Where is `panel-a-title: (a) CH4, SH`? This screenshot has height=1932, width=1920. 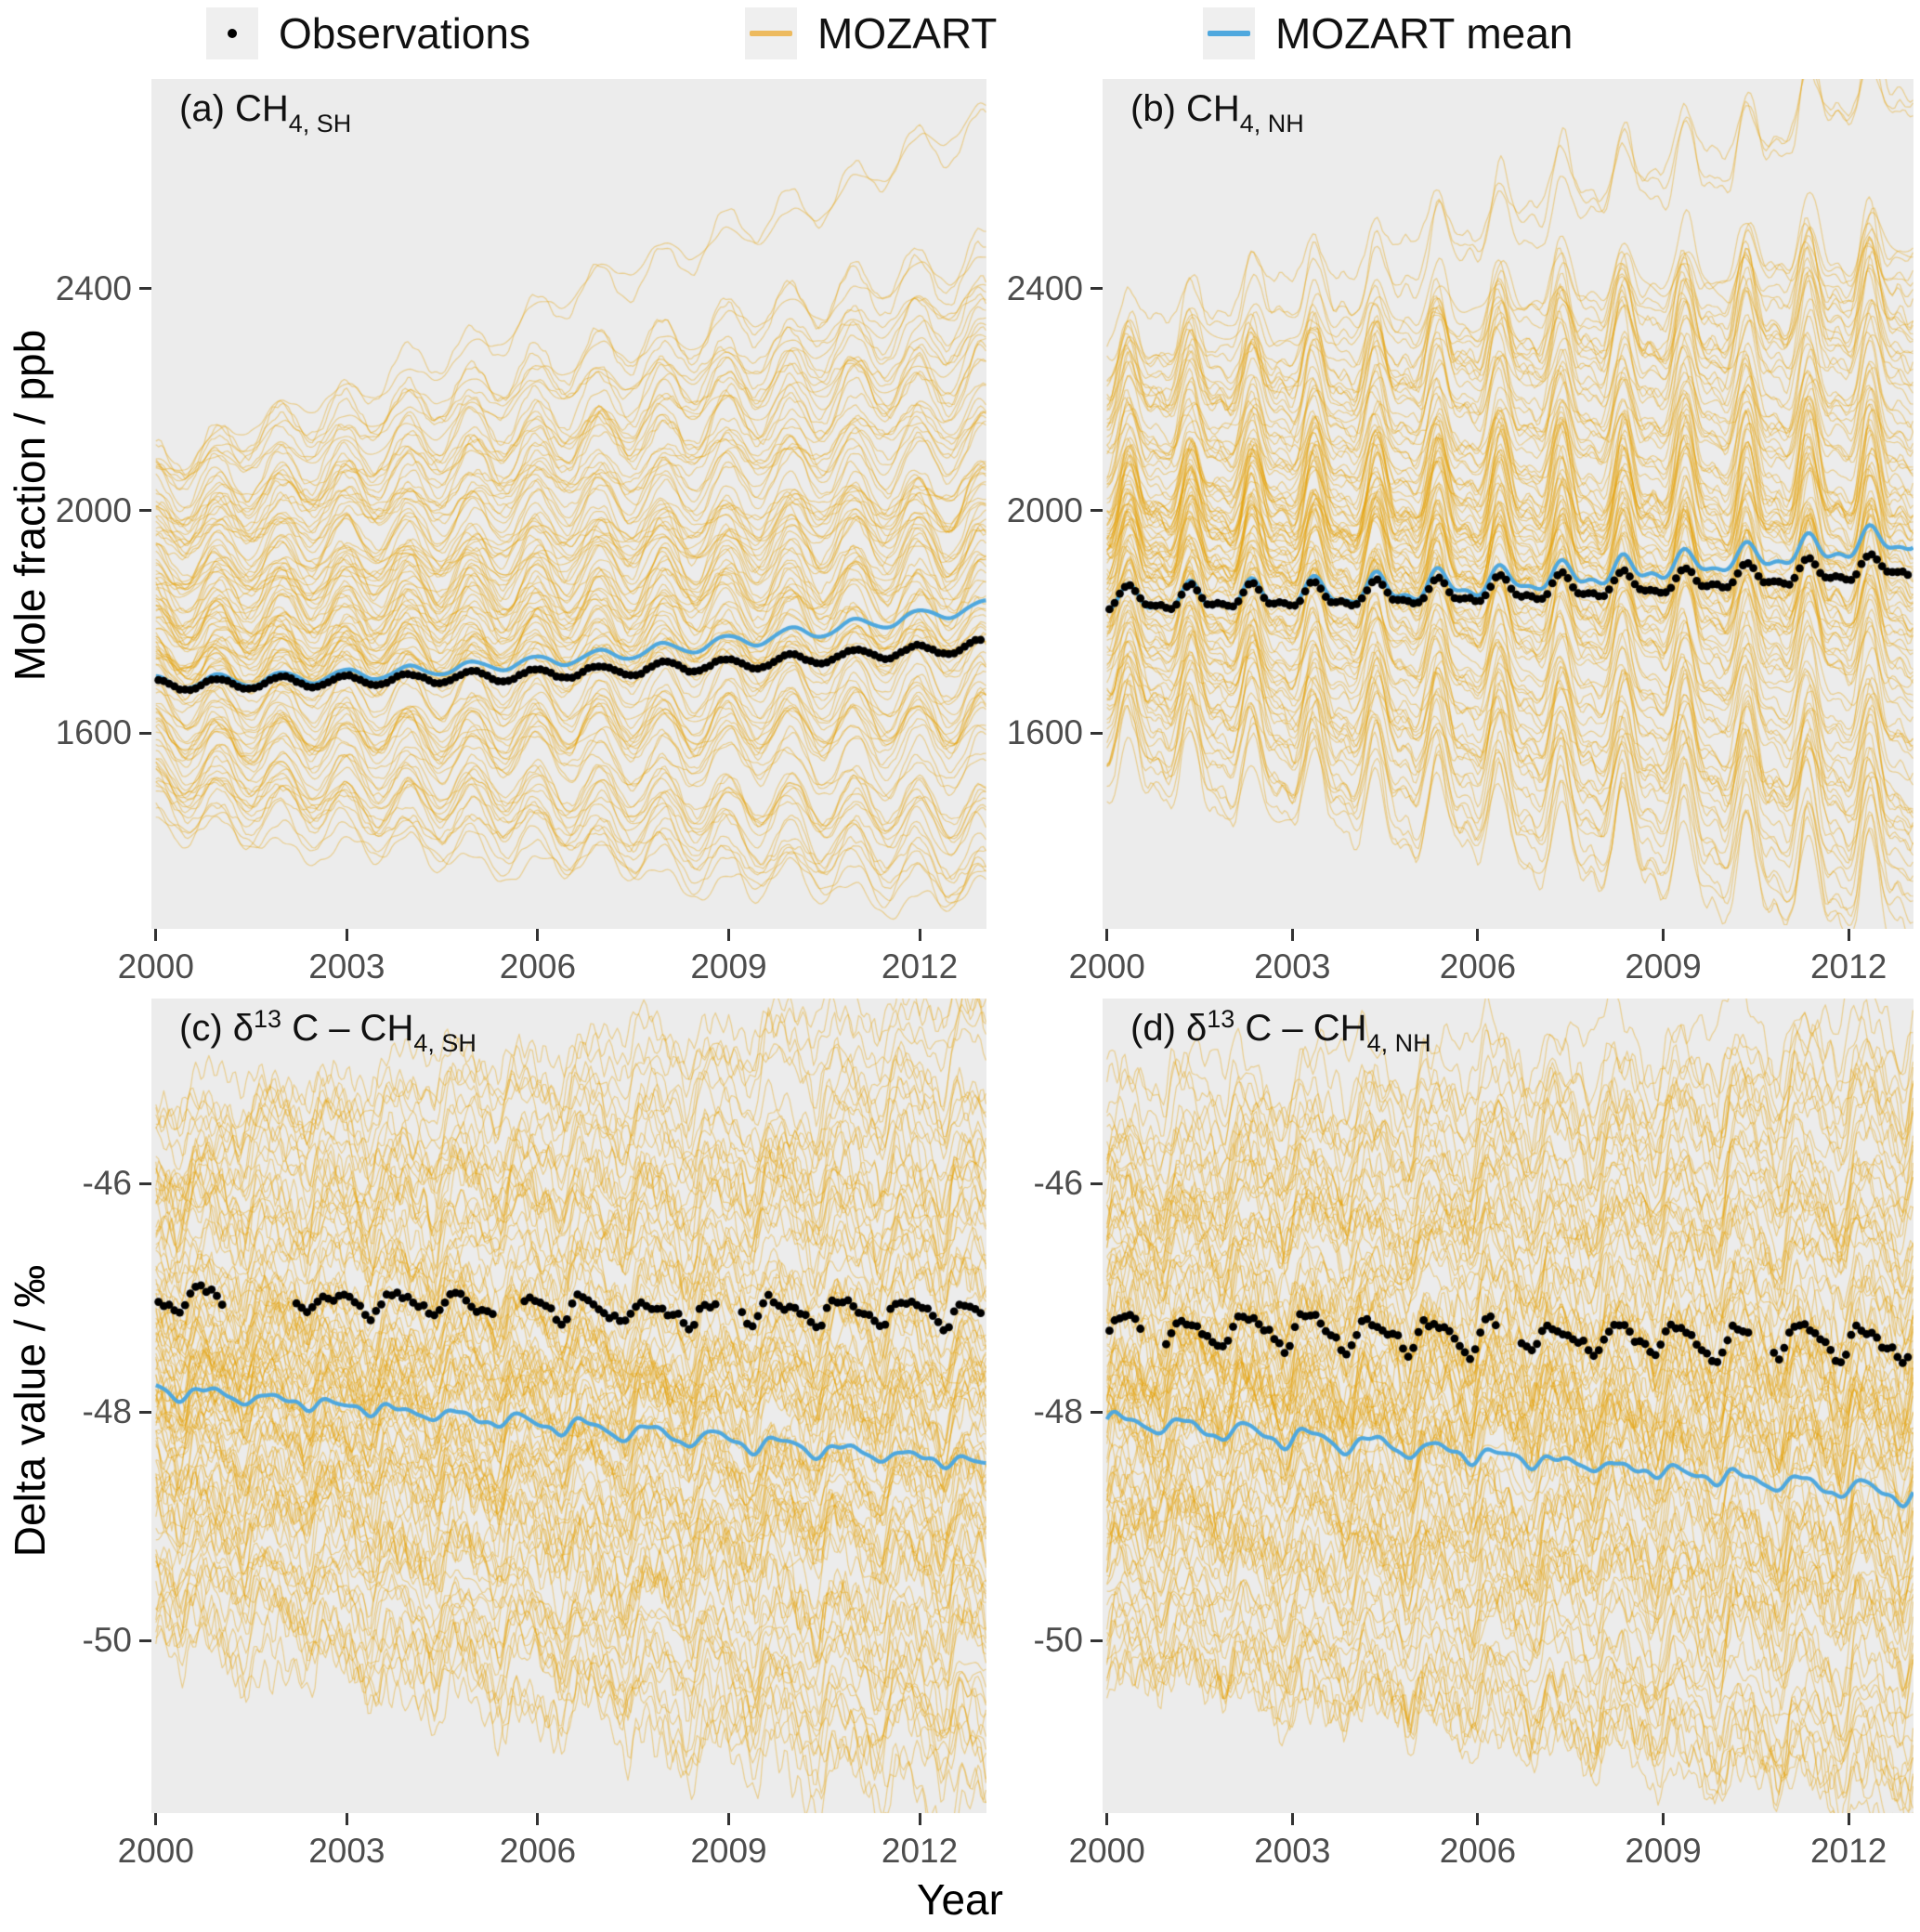 panel-a-title: (a) CH4, SH is located at coordinates (265, 112).